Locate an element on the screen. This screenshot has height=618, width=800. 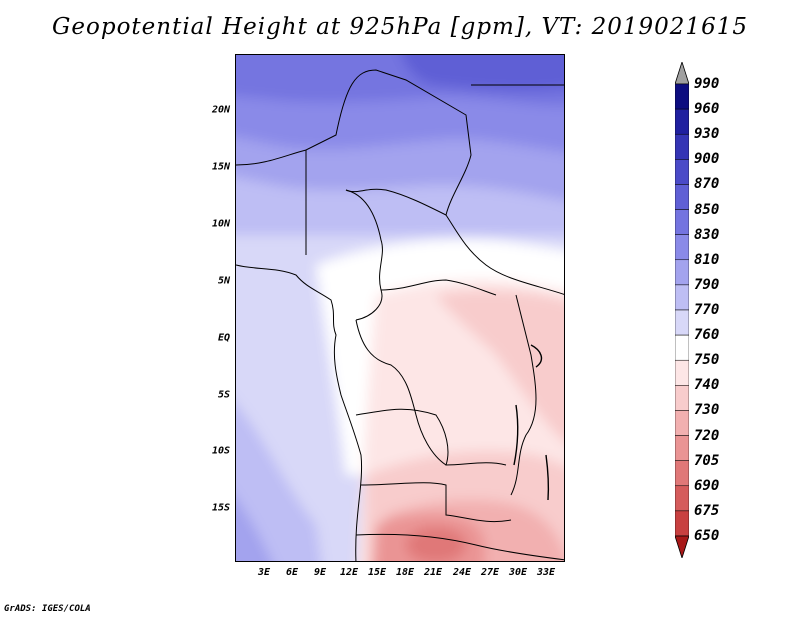
lon-label: 27E is located at coordinates (490, 572).